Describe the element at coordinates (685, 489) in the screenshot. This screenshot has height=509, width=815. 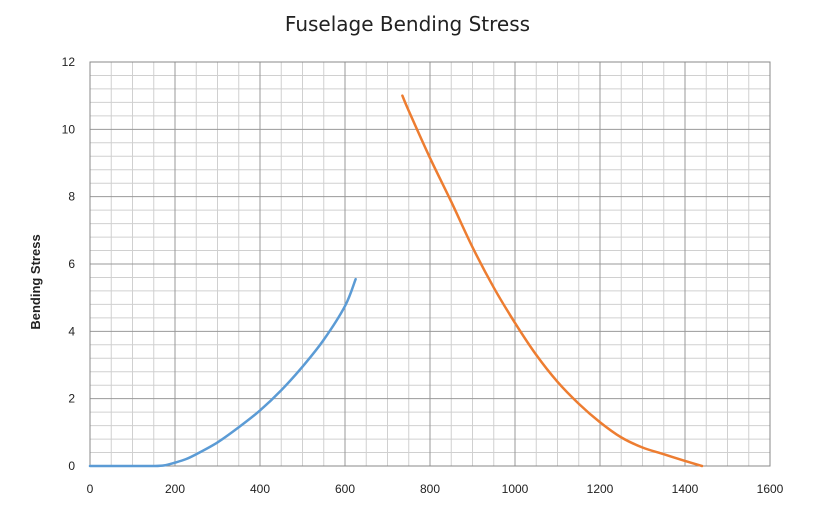
I see `x-tick-label: 1400` at that location.